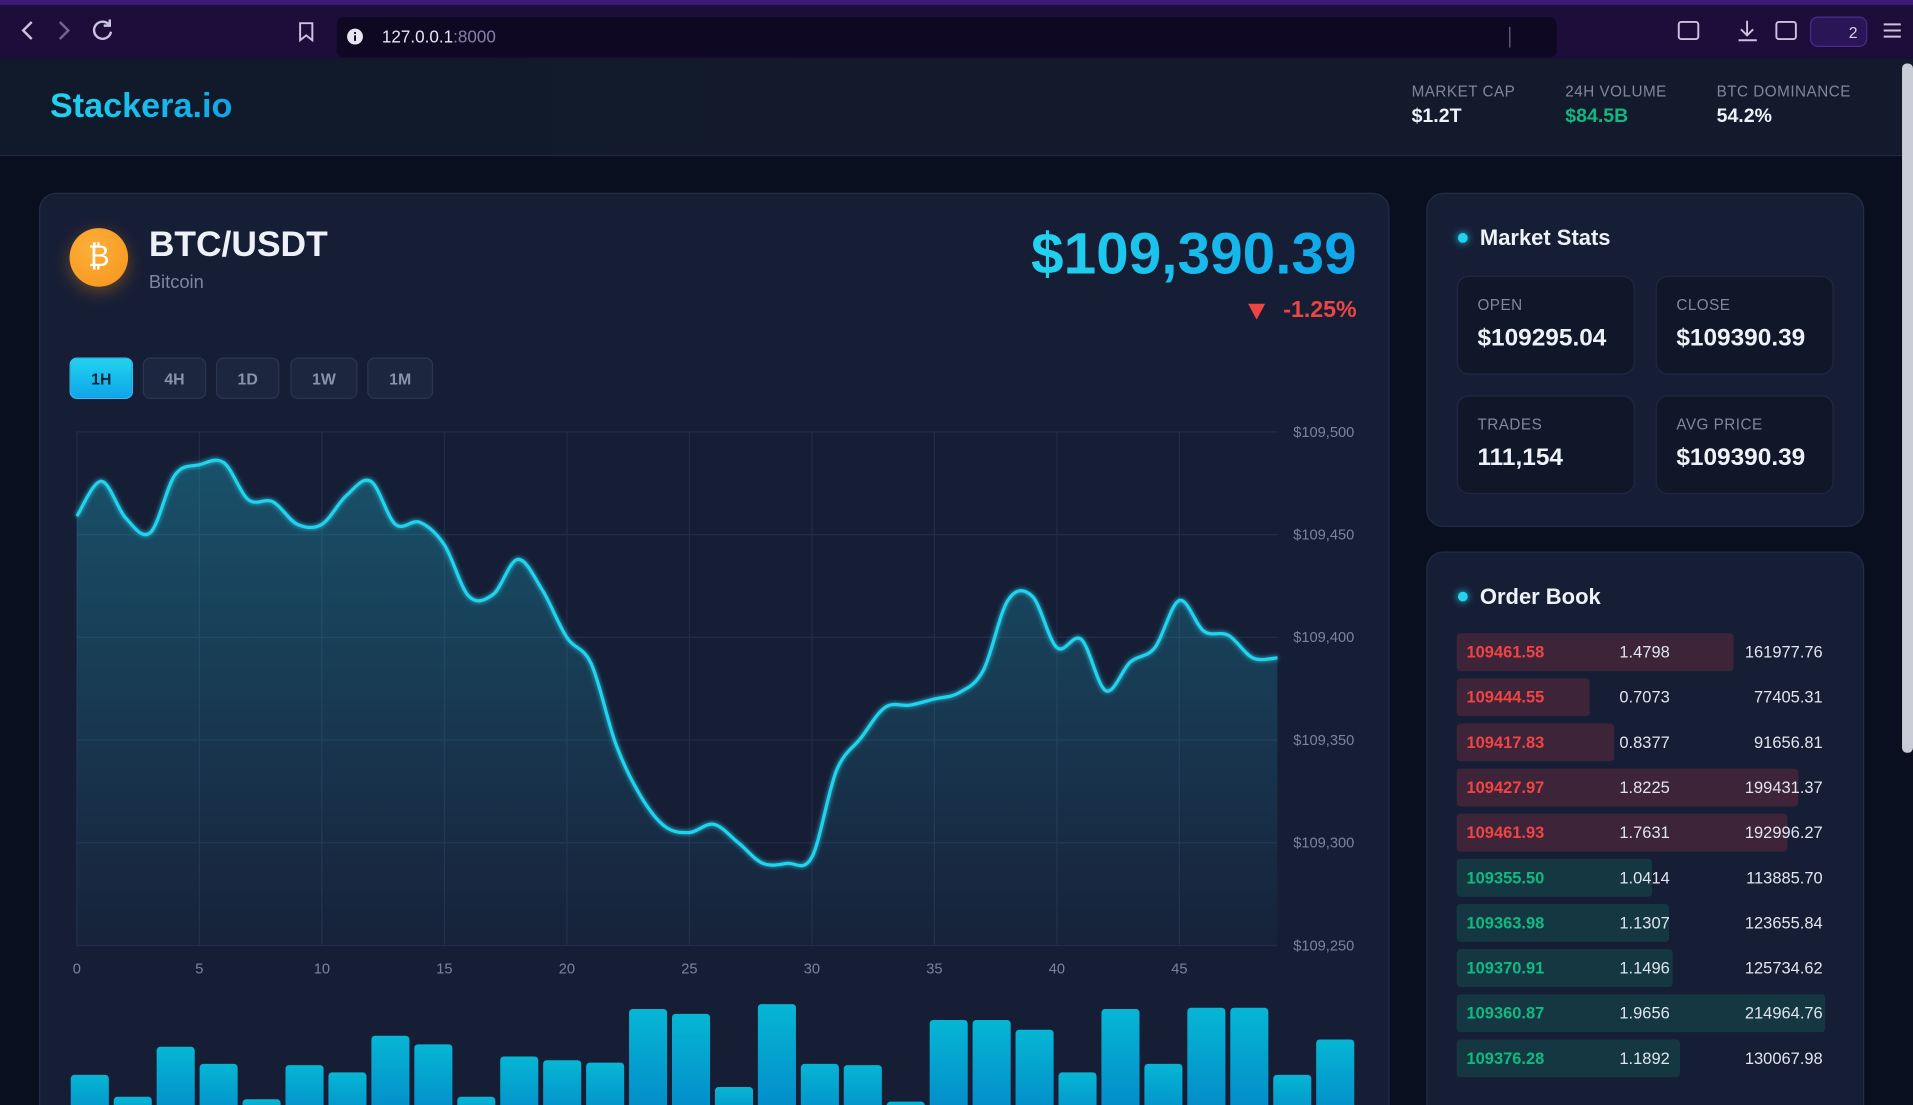 Image resolution: width=1913 pixels, height=1105 pixels. What do you see at coordinates (1838, 31) in the screenshot?
I see `tabs-button` at bounding box center [1838, 31].